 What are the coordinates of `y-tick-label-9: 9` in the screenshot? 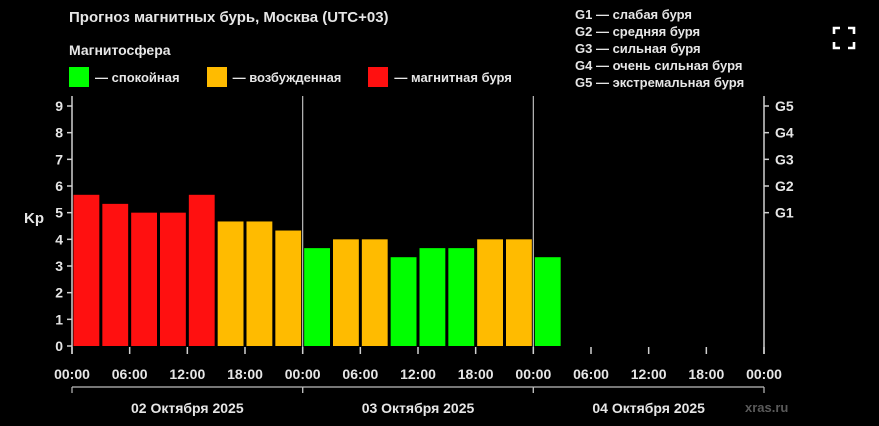 It's located at (59, 106).